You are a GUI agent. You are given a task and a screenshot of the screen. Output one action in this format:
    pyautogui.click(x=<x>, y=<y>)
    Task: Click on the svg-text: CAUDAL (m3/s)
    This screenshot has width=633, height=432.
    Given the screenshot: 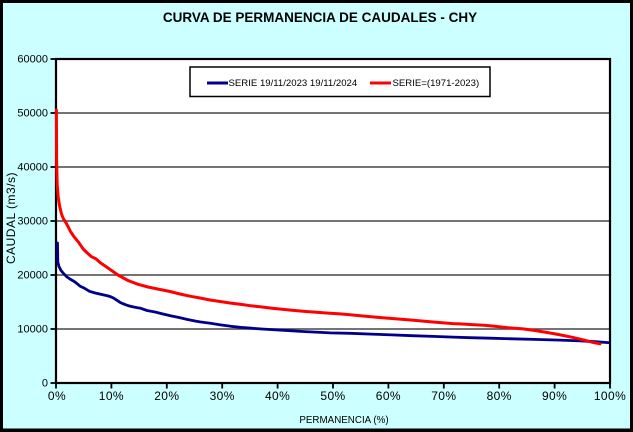 What is the action you would take?
    pyautogui.click(x=11, y=218)
    